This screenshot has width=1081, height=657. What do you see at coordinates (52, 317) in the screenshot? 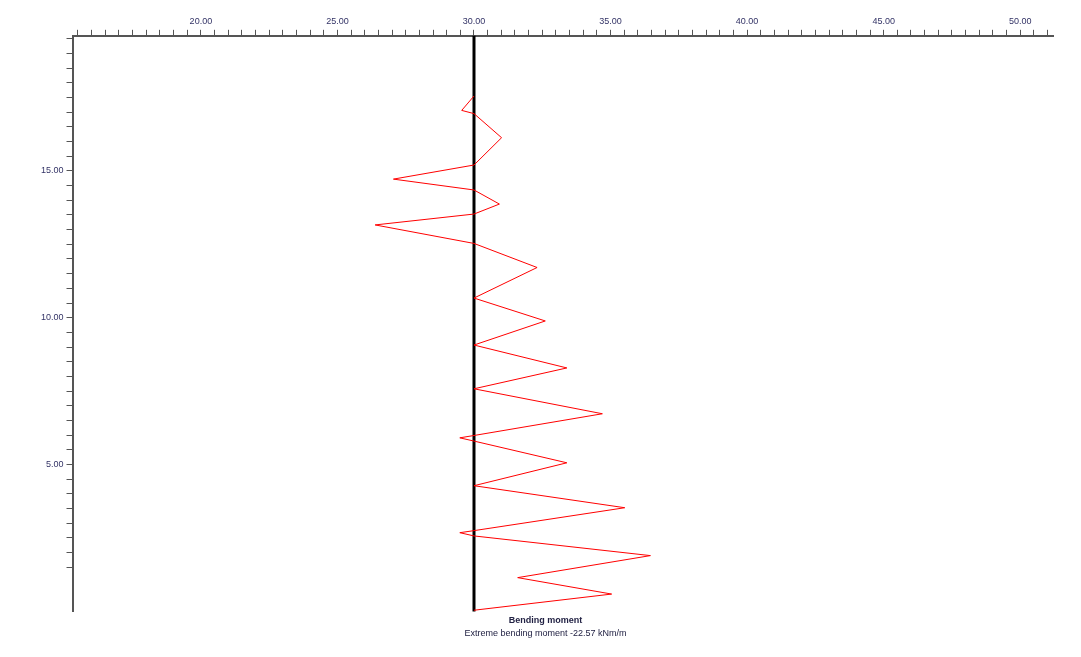
I see `y-tick-label: 10.00` at bounding box center [52, 317].